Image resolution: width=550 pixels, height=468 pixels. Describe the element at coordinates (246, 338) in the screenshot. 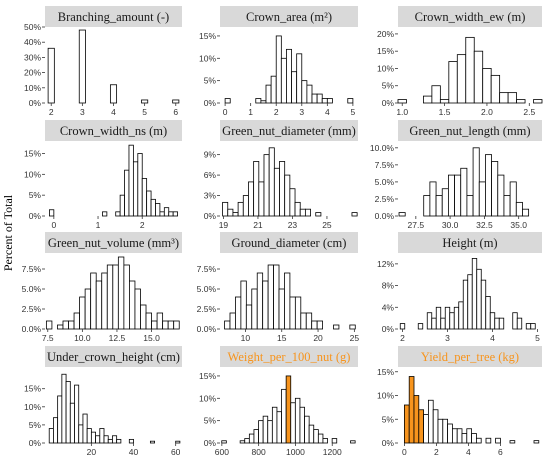

I see `x-tick-label: 10` at that location.